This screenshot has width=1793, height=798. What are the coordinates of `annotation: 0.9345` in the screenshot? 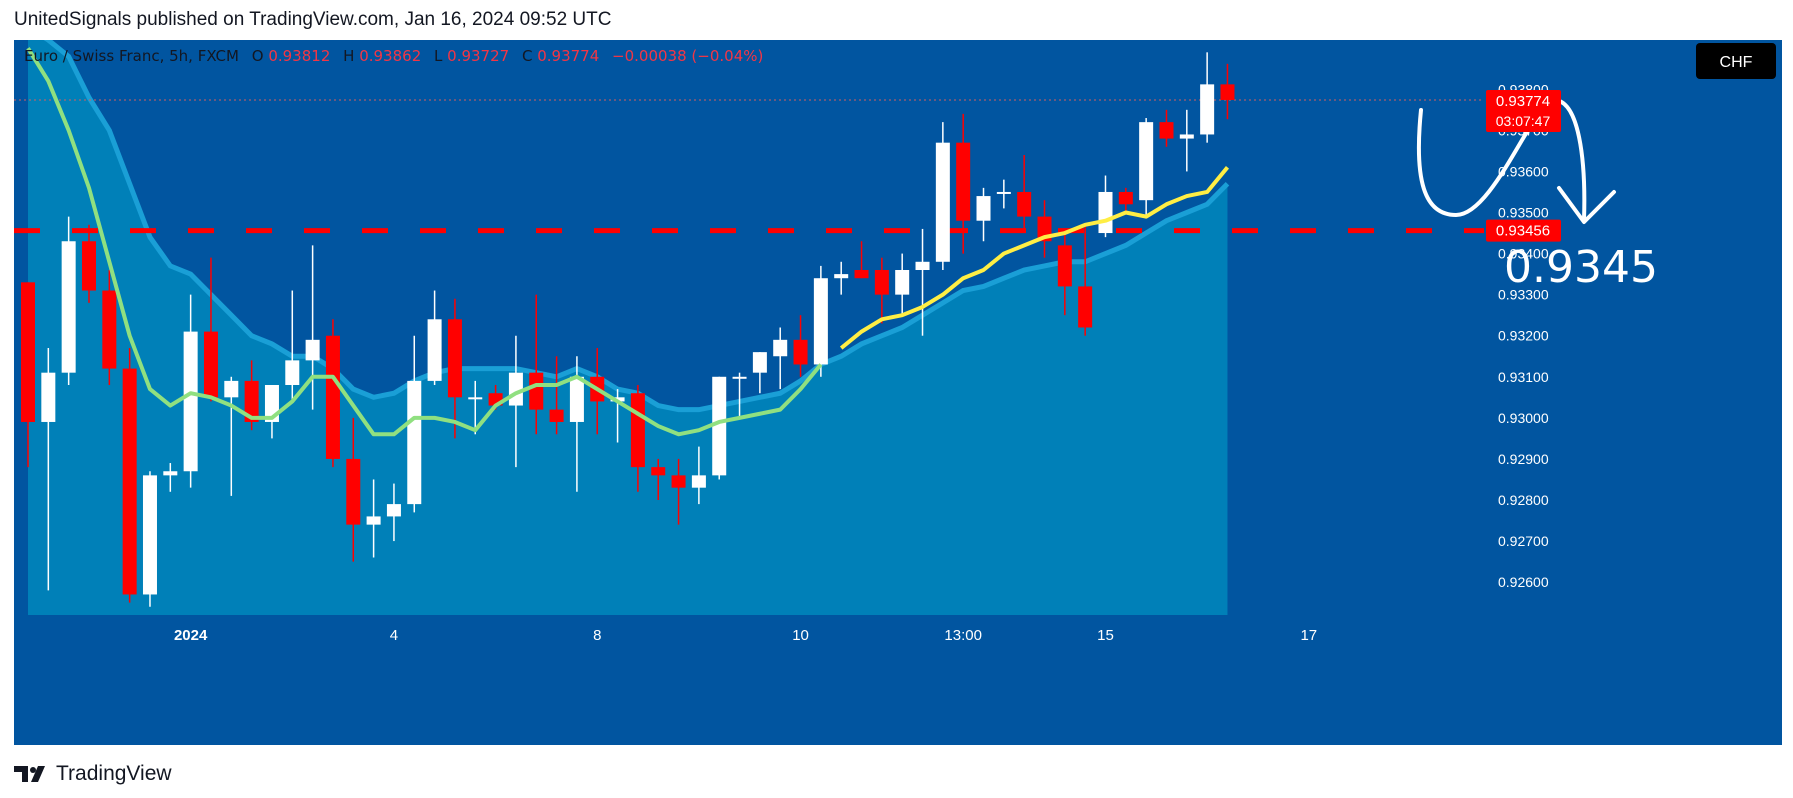 It's located at (1537, 195).